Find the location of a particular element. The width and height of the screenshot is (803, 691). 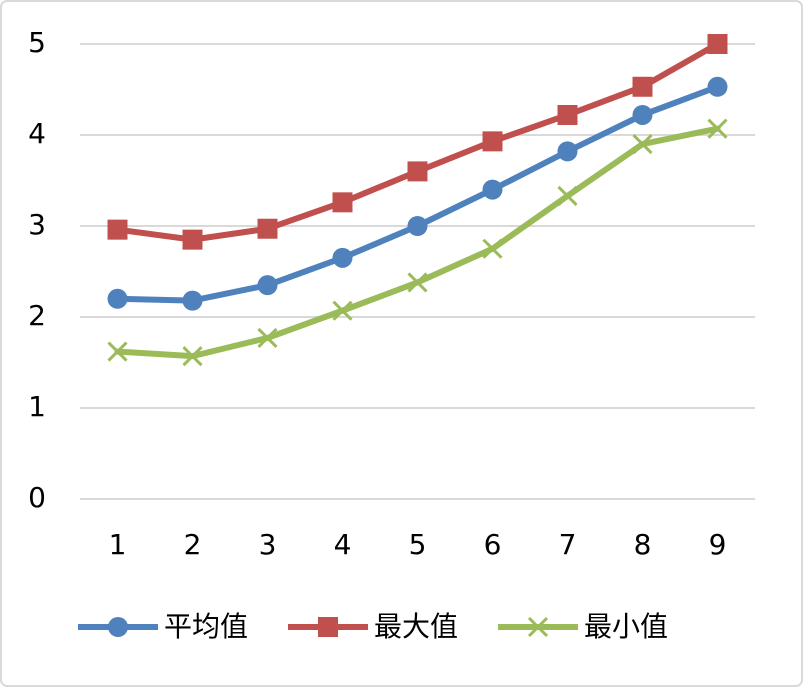

x-tick-label: 2 is located at coordinates (193, 544).